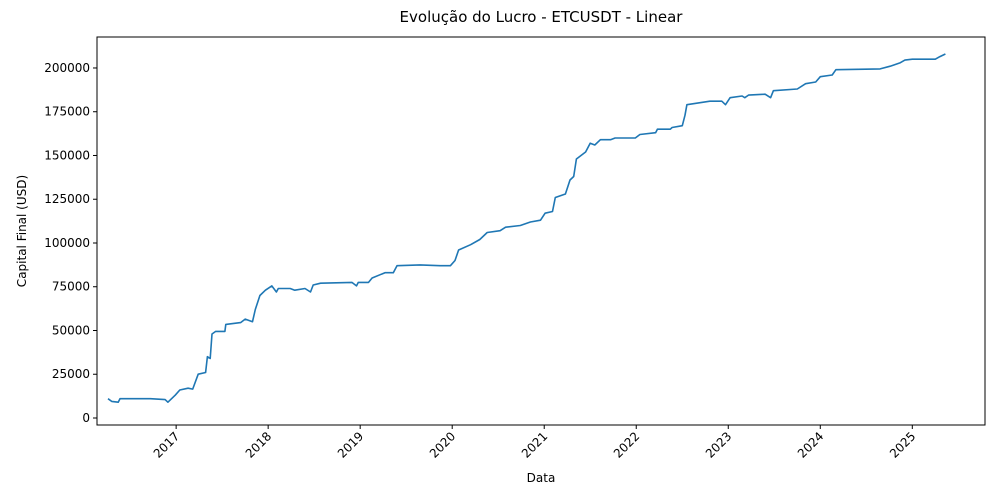 This screenshot has height=500, width=1000. I want to click on y-tick-label: 125000, so click(67, 199).